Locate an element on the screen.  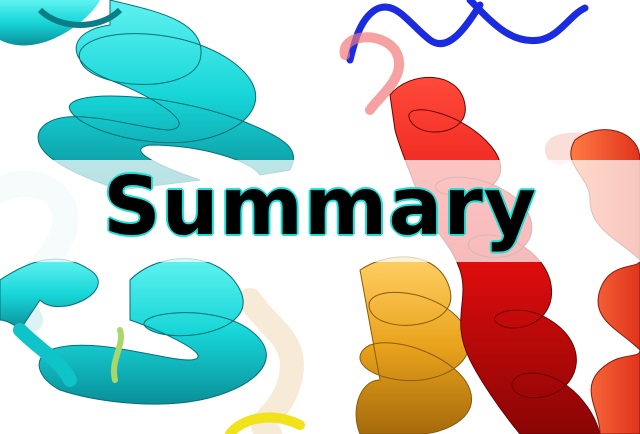
green-strand is located at coordinates (117, 355).